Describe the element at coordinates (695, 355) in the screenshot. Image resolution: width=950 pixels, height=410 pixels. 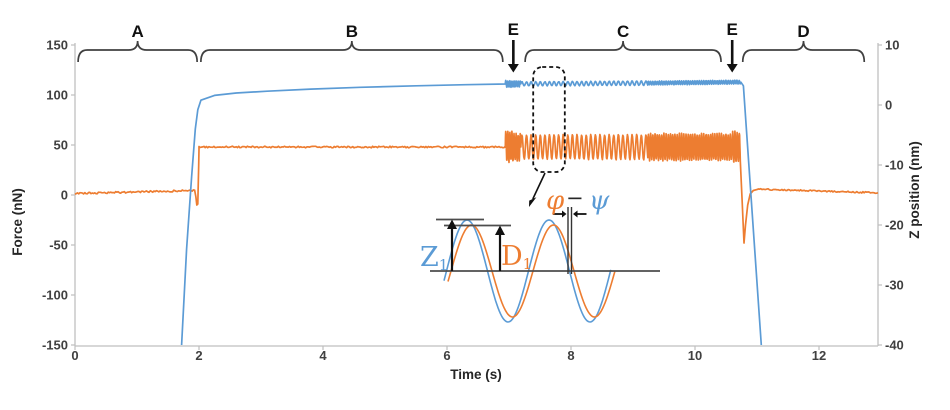
I see `x-tick-label: 10` at that location.